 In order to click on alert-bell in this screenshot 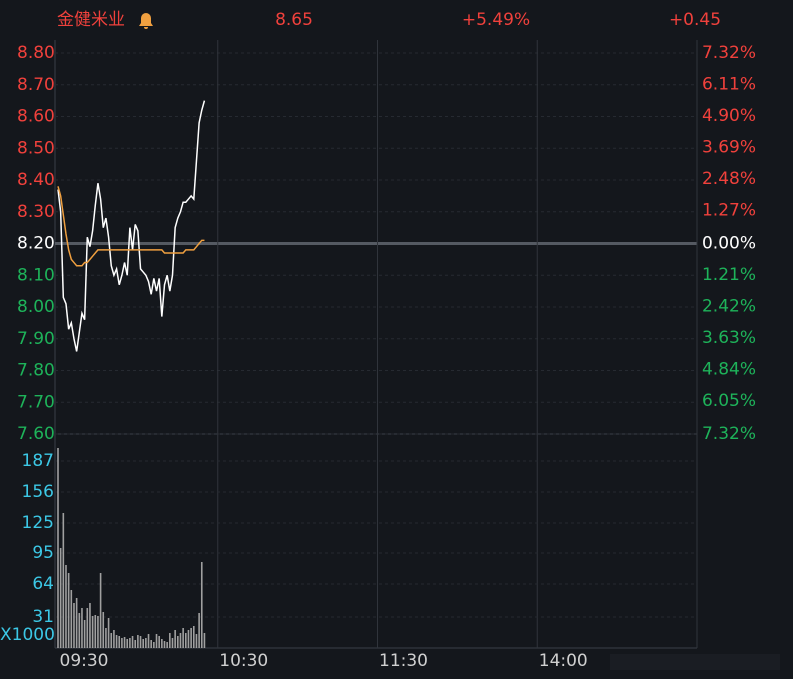, I will do `click(146, 21)`.